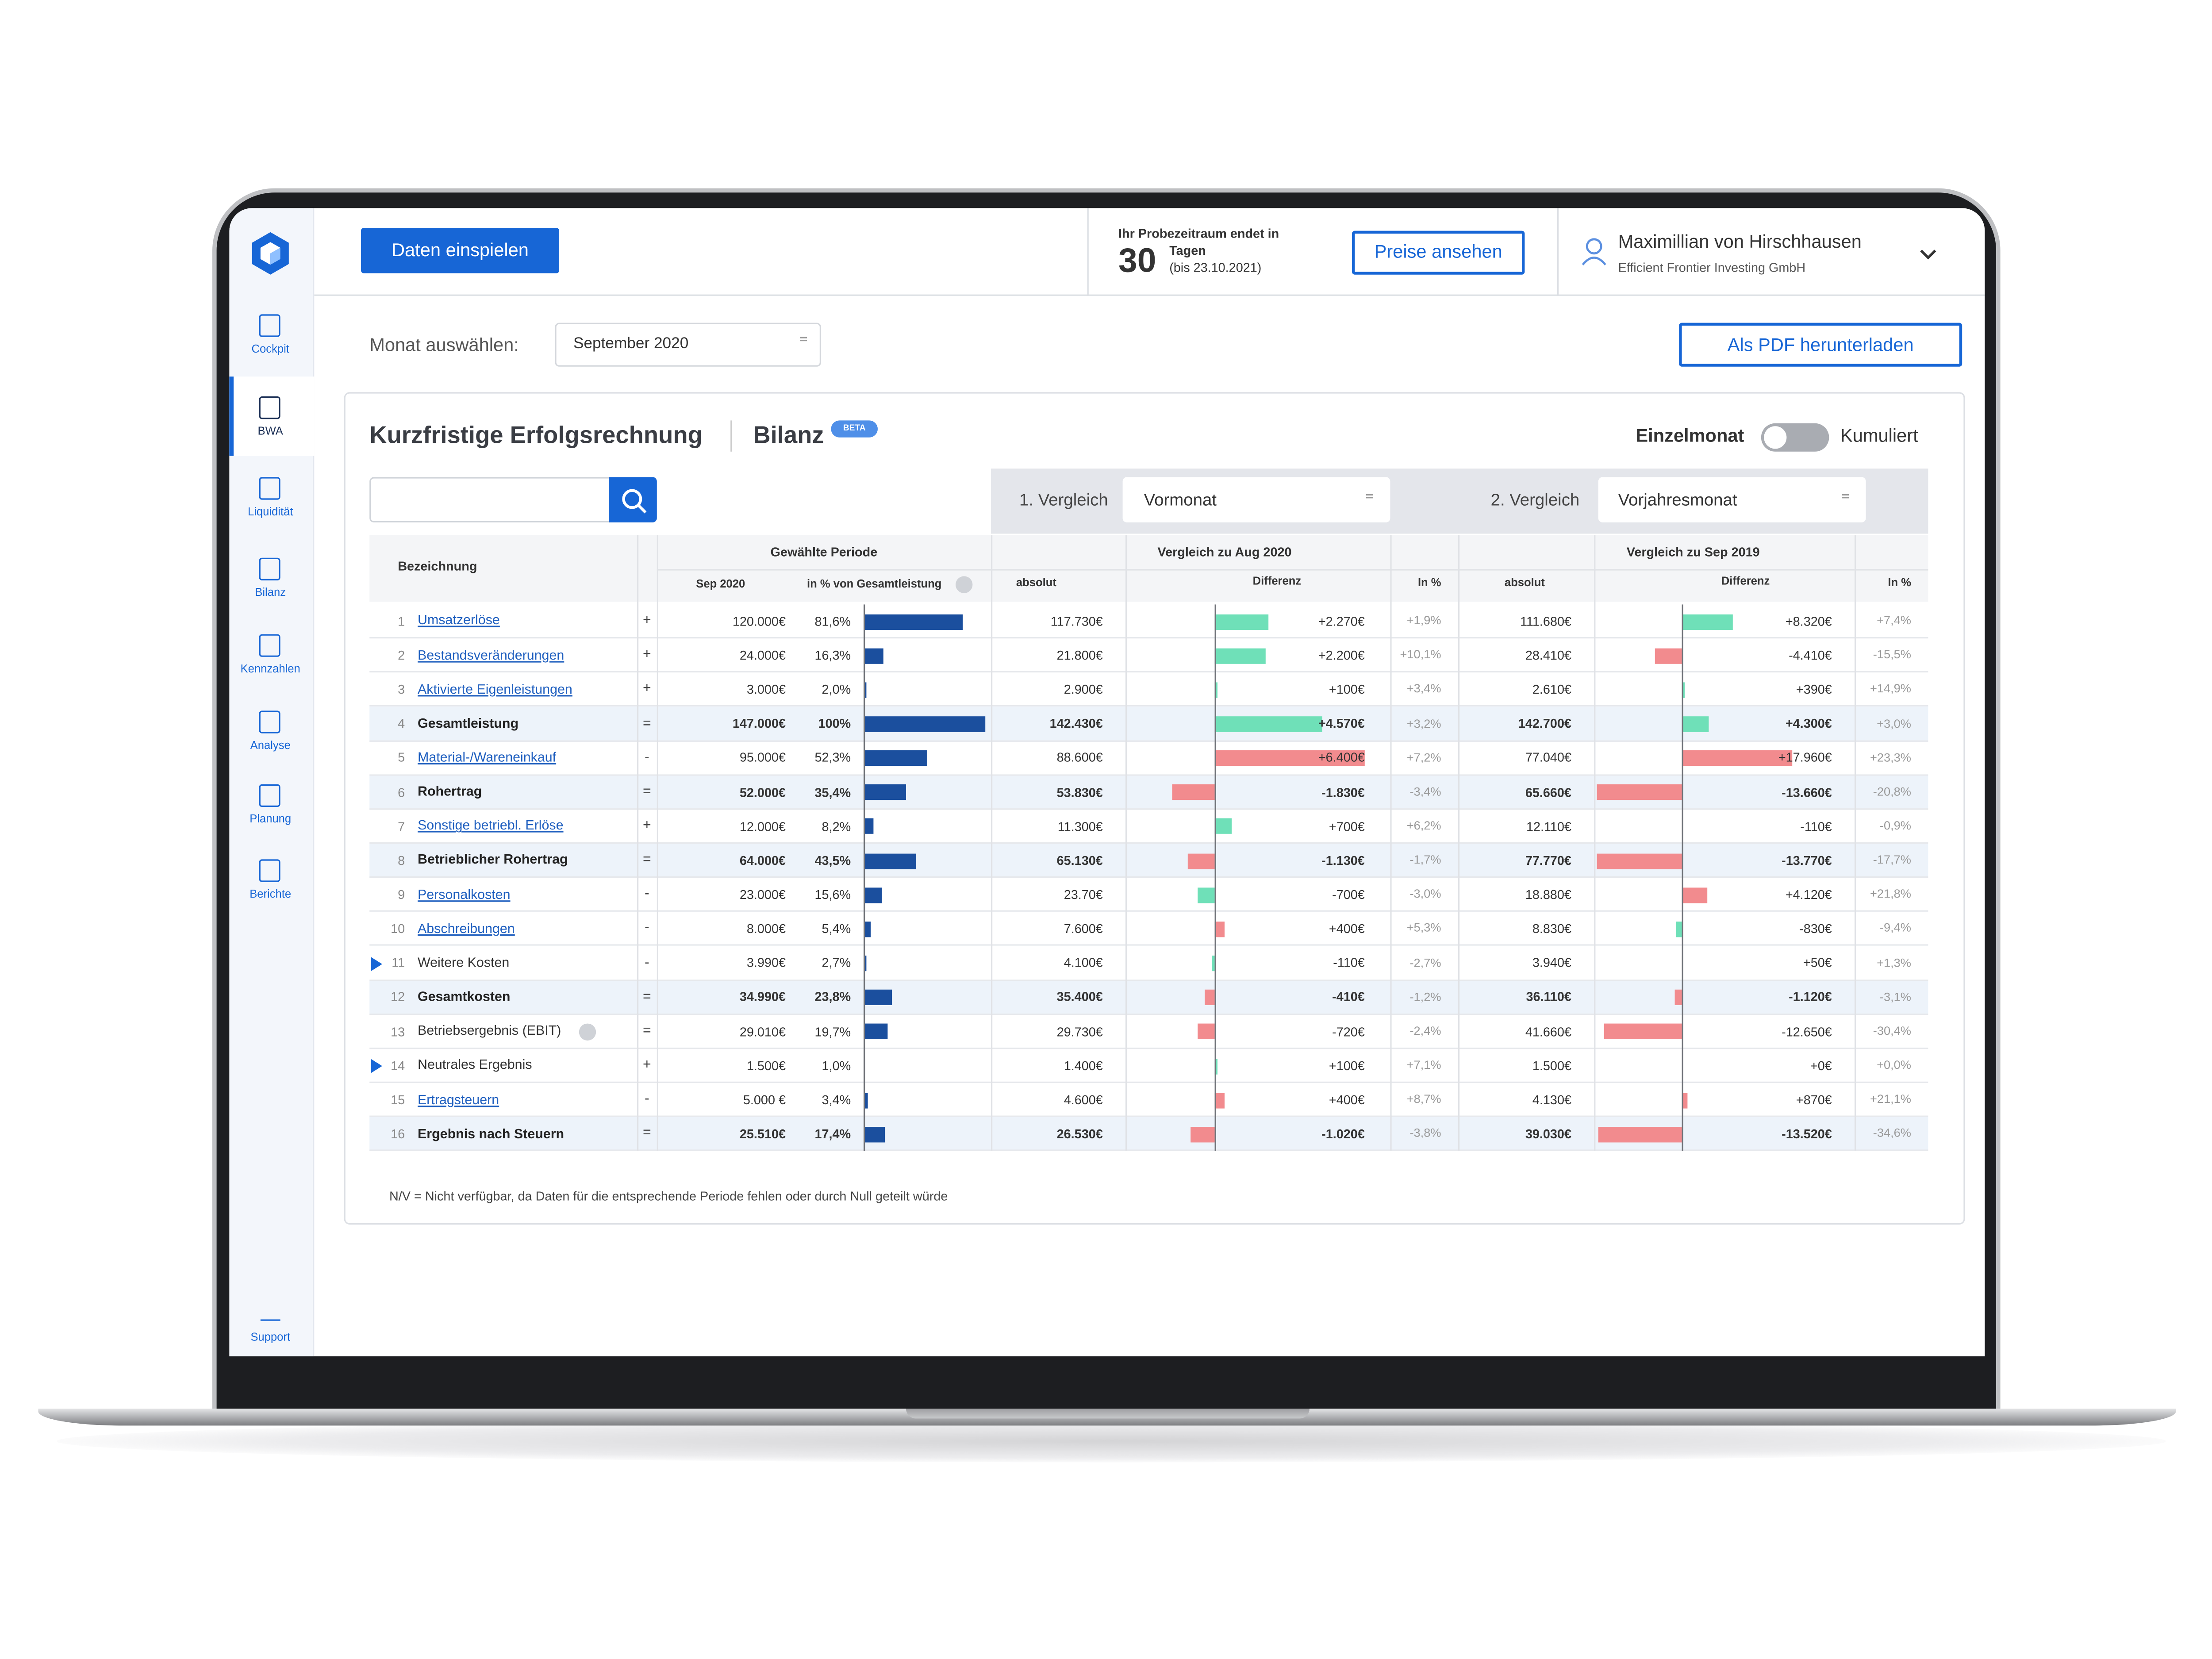 This screenshot has width=2212, height=1659. I want to click on row-number: 15, so click(398, 1100).